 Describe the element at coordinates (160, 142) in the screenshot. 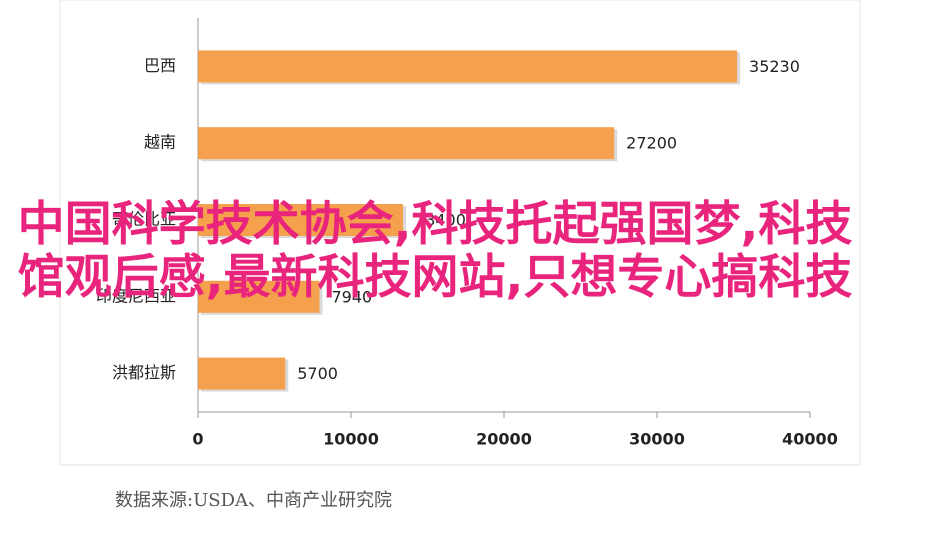

I see `y-tick-label: 越南` at that location.